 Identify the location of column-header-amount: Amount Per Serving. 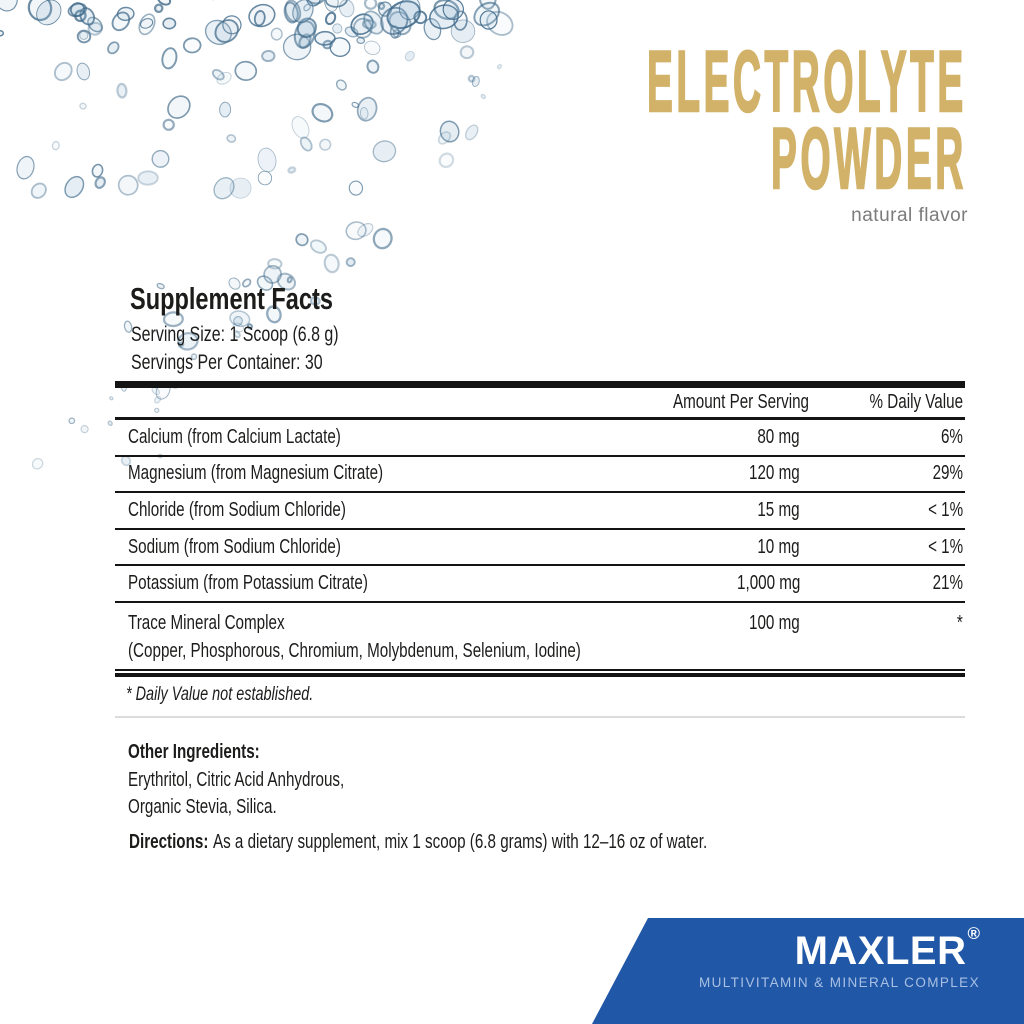
(740, 402).